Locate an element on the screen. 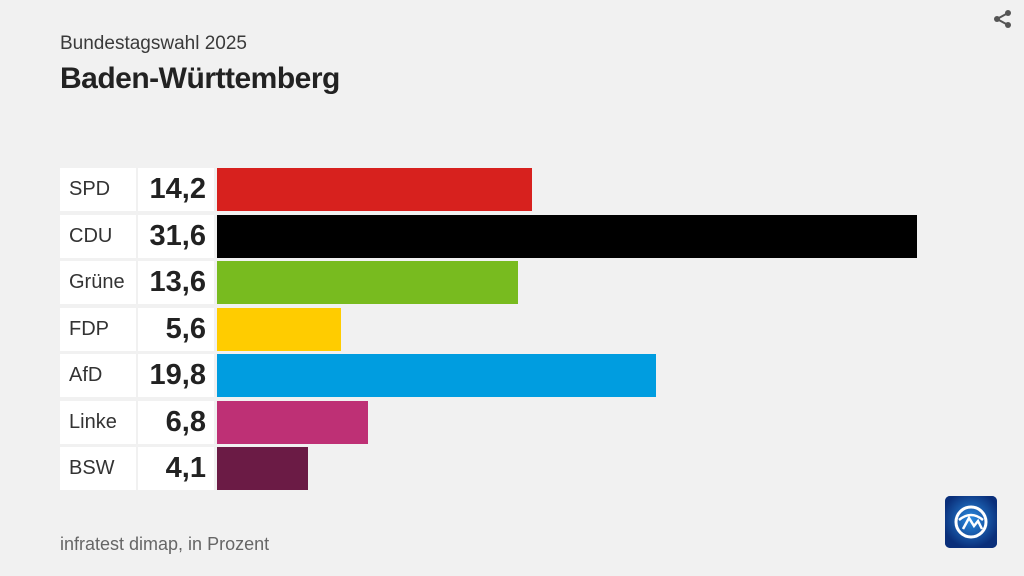 The height and width of the screenshot is (576, 1024). value-label: 19,8 is located at coordinates (176, 375).